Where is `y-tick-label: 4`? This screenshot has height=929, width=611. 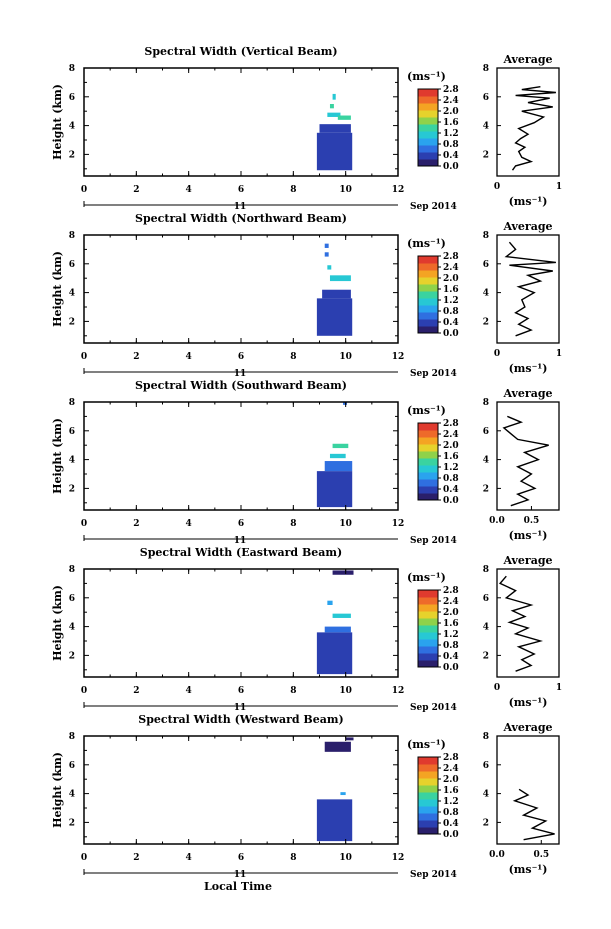
y-tick-label: 4 is located at coordinates (72, 461).